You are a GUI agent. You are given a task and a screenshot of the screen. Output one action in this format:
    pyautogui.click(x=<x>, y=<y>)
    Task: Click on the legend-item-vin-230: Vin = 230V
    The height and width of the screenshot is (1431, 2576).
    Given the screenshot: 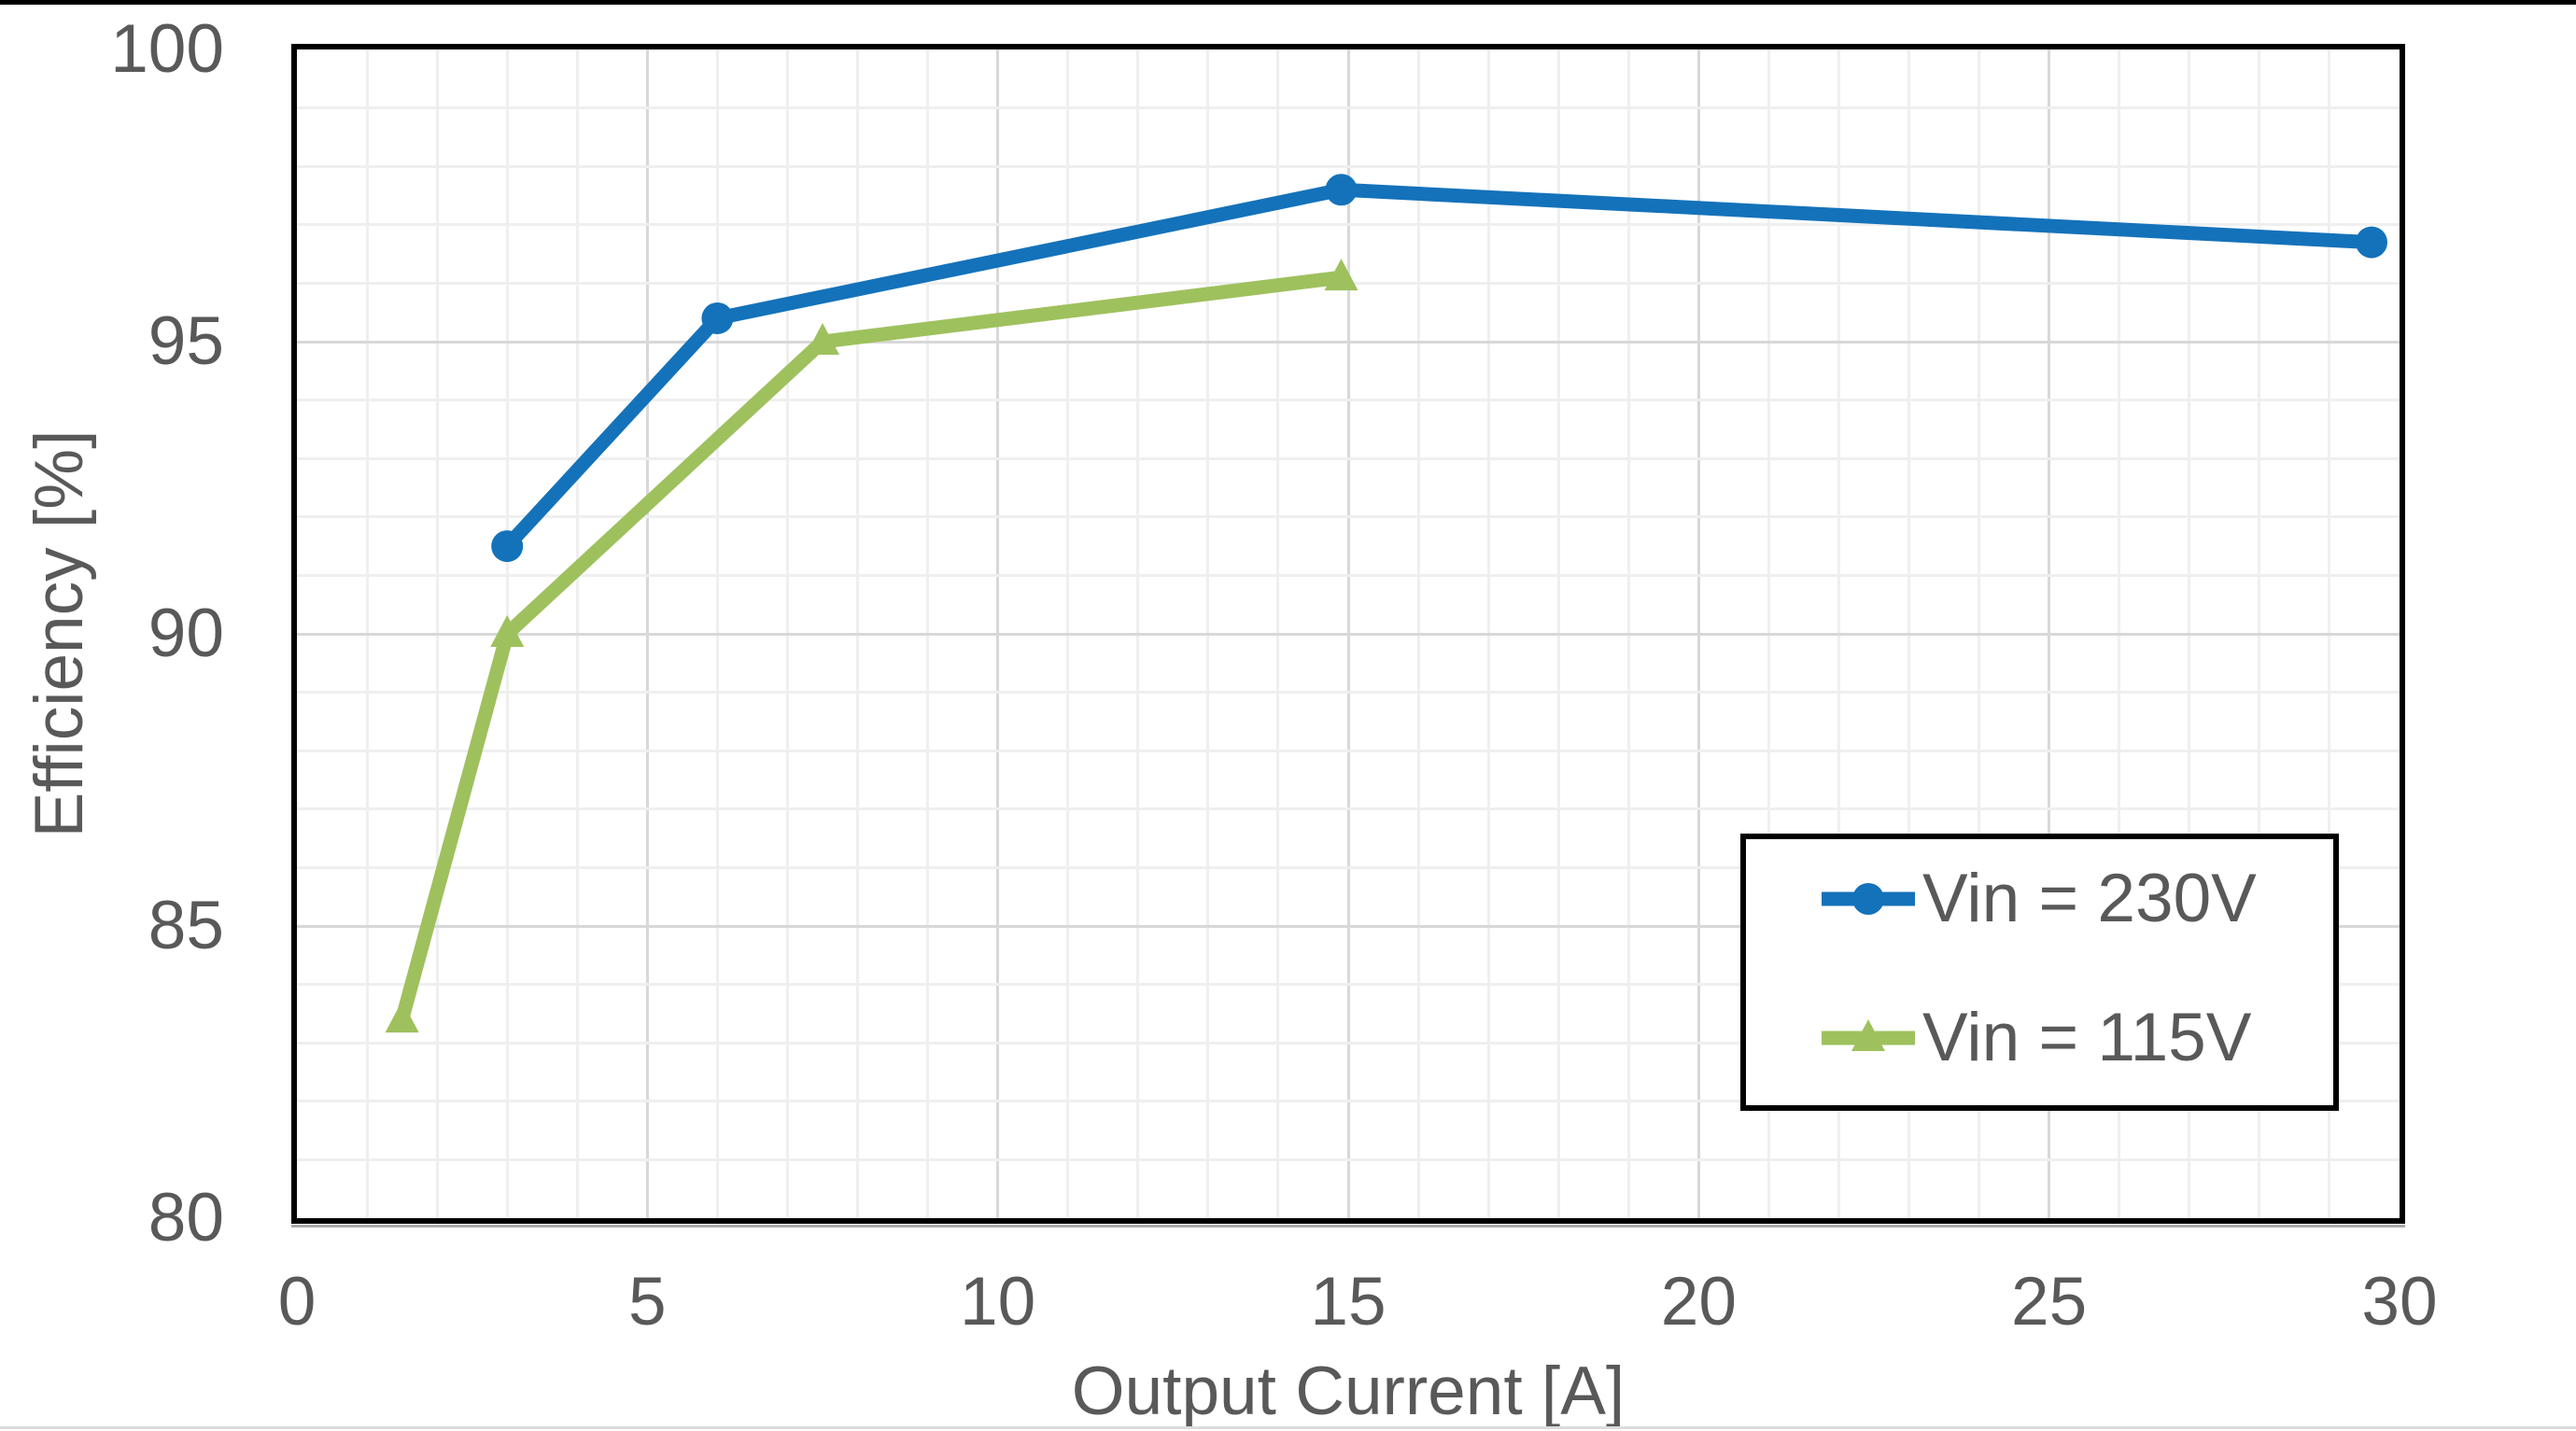 What is the action you would take?
    pyautogui.click(x=2039, y=899)
    